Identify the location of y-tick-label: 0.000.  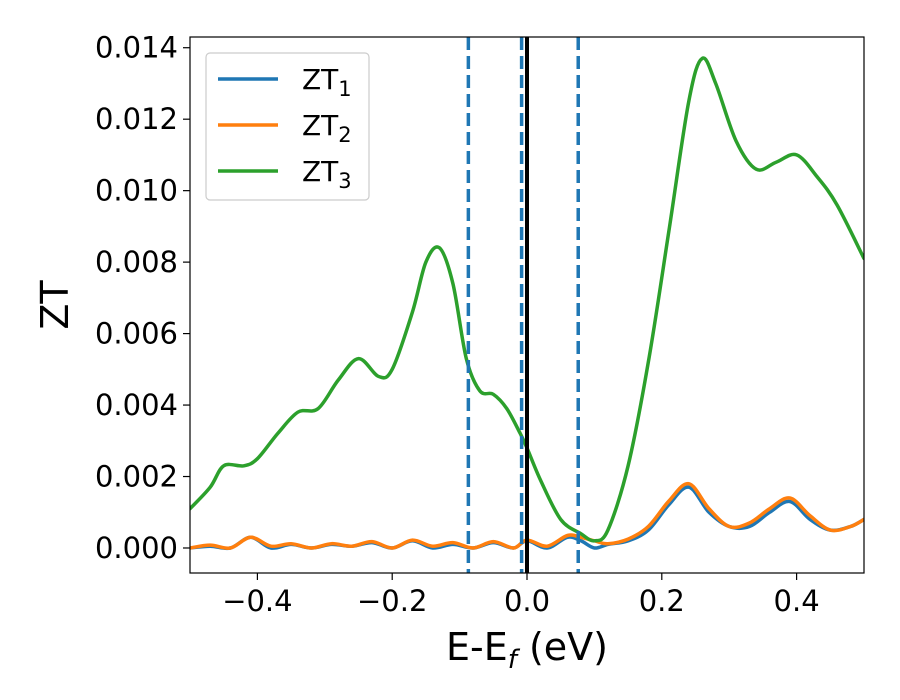
(136, 548).